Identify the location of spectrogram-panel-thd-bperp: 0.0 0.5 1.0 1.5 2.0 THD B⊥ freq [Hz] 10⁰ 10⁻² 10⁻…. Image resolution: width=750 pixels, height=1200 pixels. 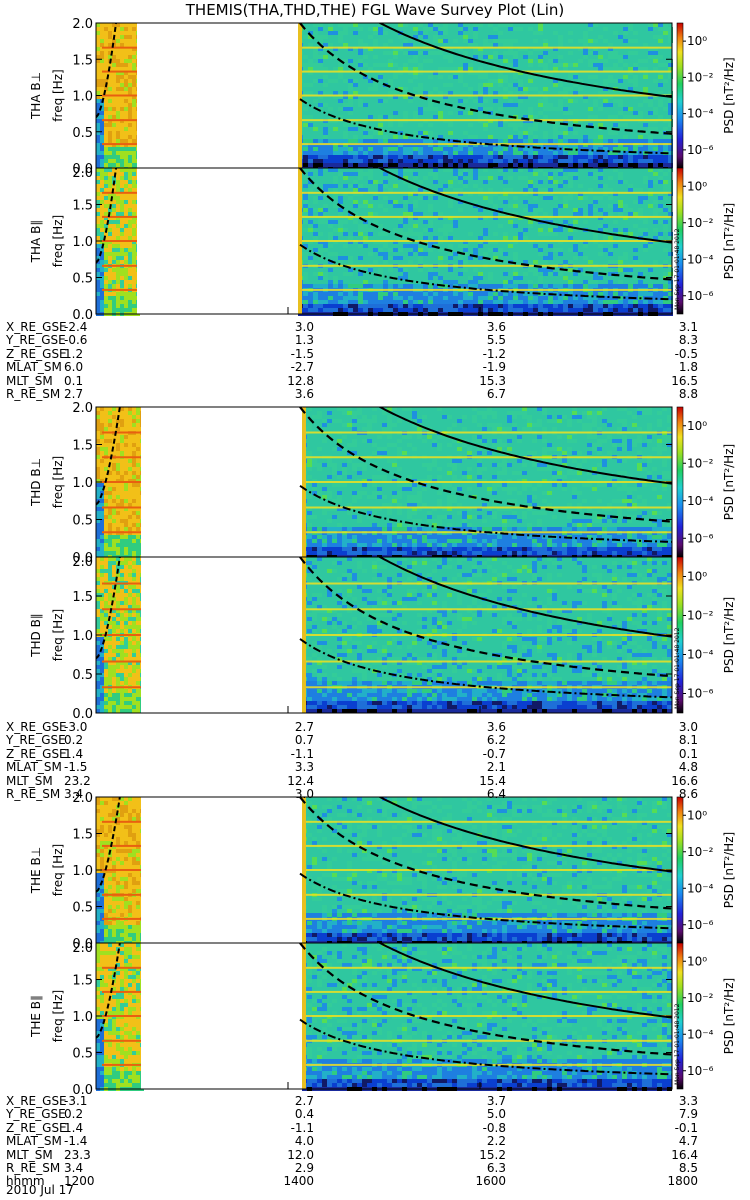
(382, 483).